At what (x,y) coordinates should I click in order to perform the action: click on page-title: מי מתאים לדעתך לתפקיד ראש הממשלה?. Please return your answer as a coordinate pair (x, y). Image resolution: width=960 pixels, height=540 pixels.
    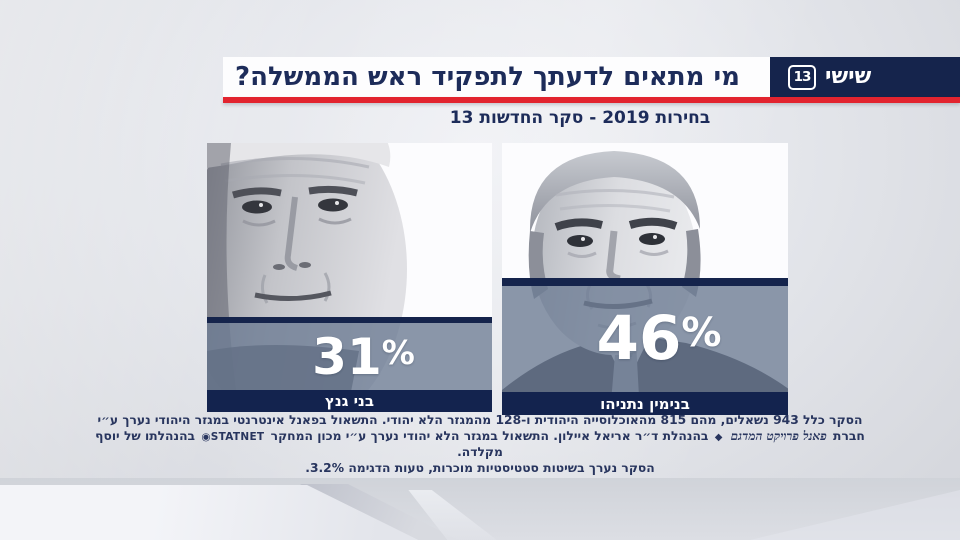
    Looking at the image, I should click on (487, 77).